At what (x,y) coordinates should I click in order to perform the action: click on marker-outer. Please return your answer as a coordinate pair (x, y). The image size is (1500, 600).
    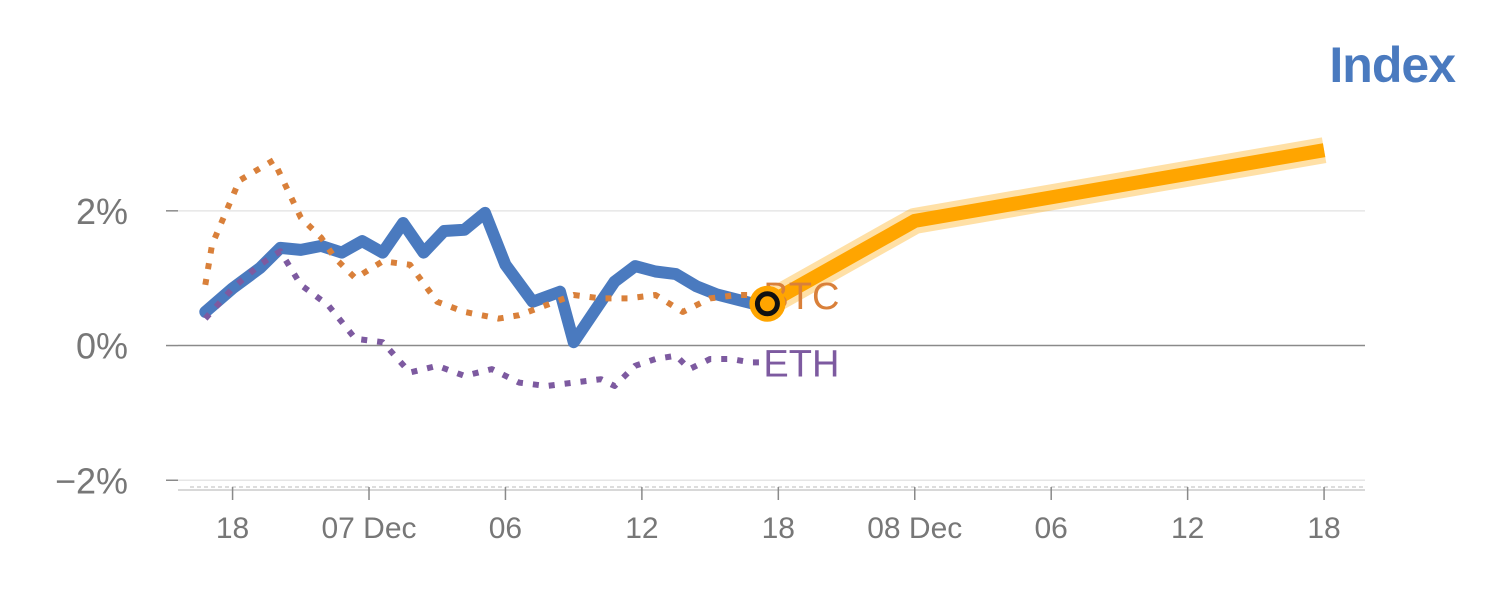
    Looking at the image, I should click on (767, 303).